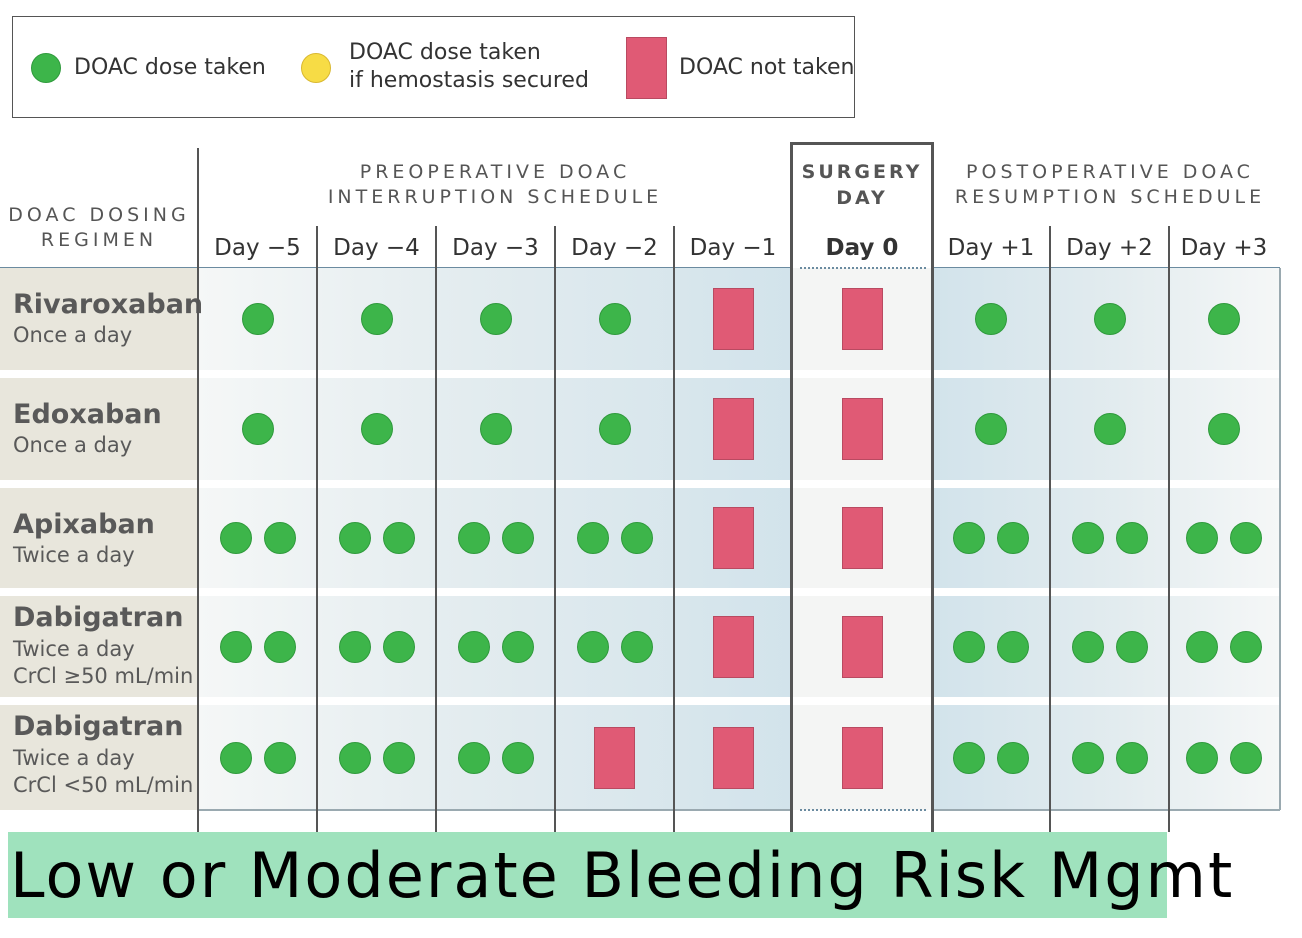  What do you see at coordinates (622, 875) in the screenshot?
I see `footer-title: Low or Moderate Bleeding Risk Mgmt` at bounding box center [622, 875].